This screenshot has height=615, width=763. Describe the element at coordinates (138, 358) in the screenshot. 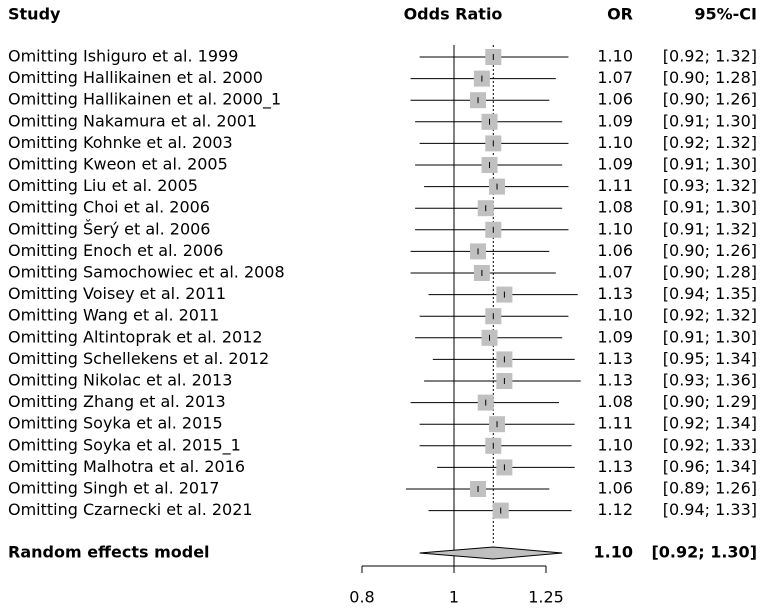

I see `study-label: Omitting Schellekens et al. 2012` at that location.